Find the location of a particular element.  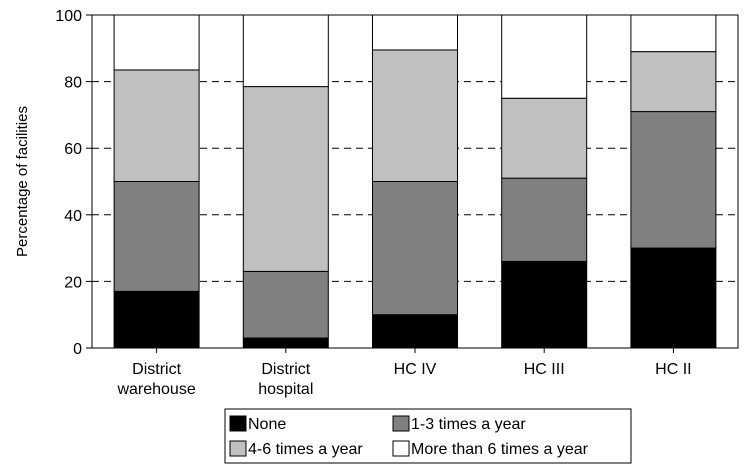

legend-label: 1-3 times a year is located at coordinates (468, 424).